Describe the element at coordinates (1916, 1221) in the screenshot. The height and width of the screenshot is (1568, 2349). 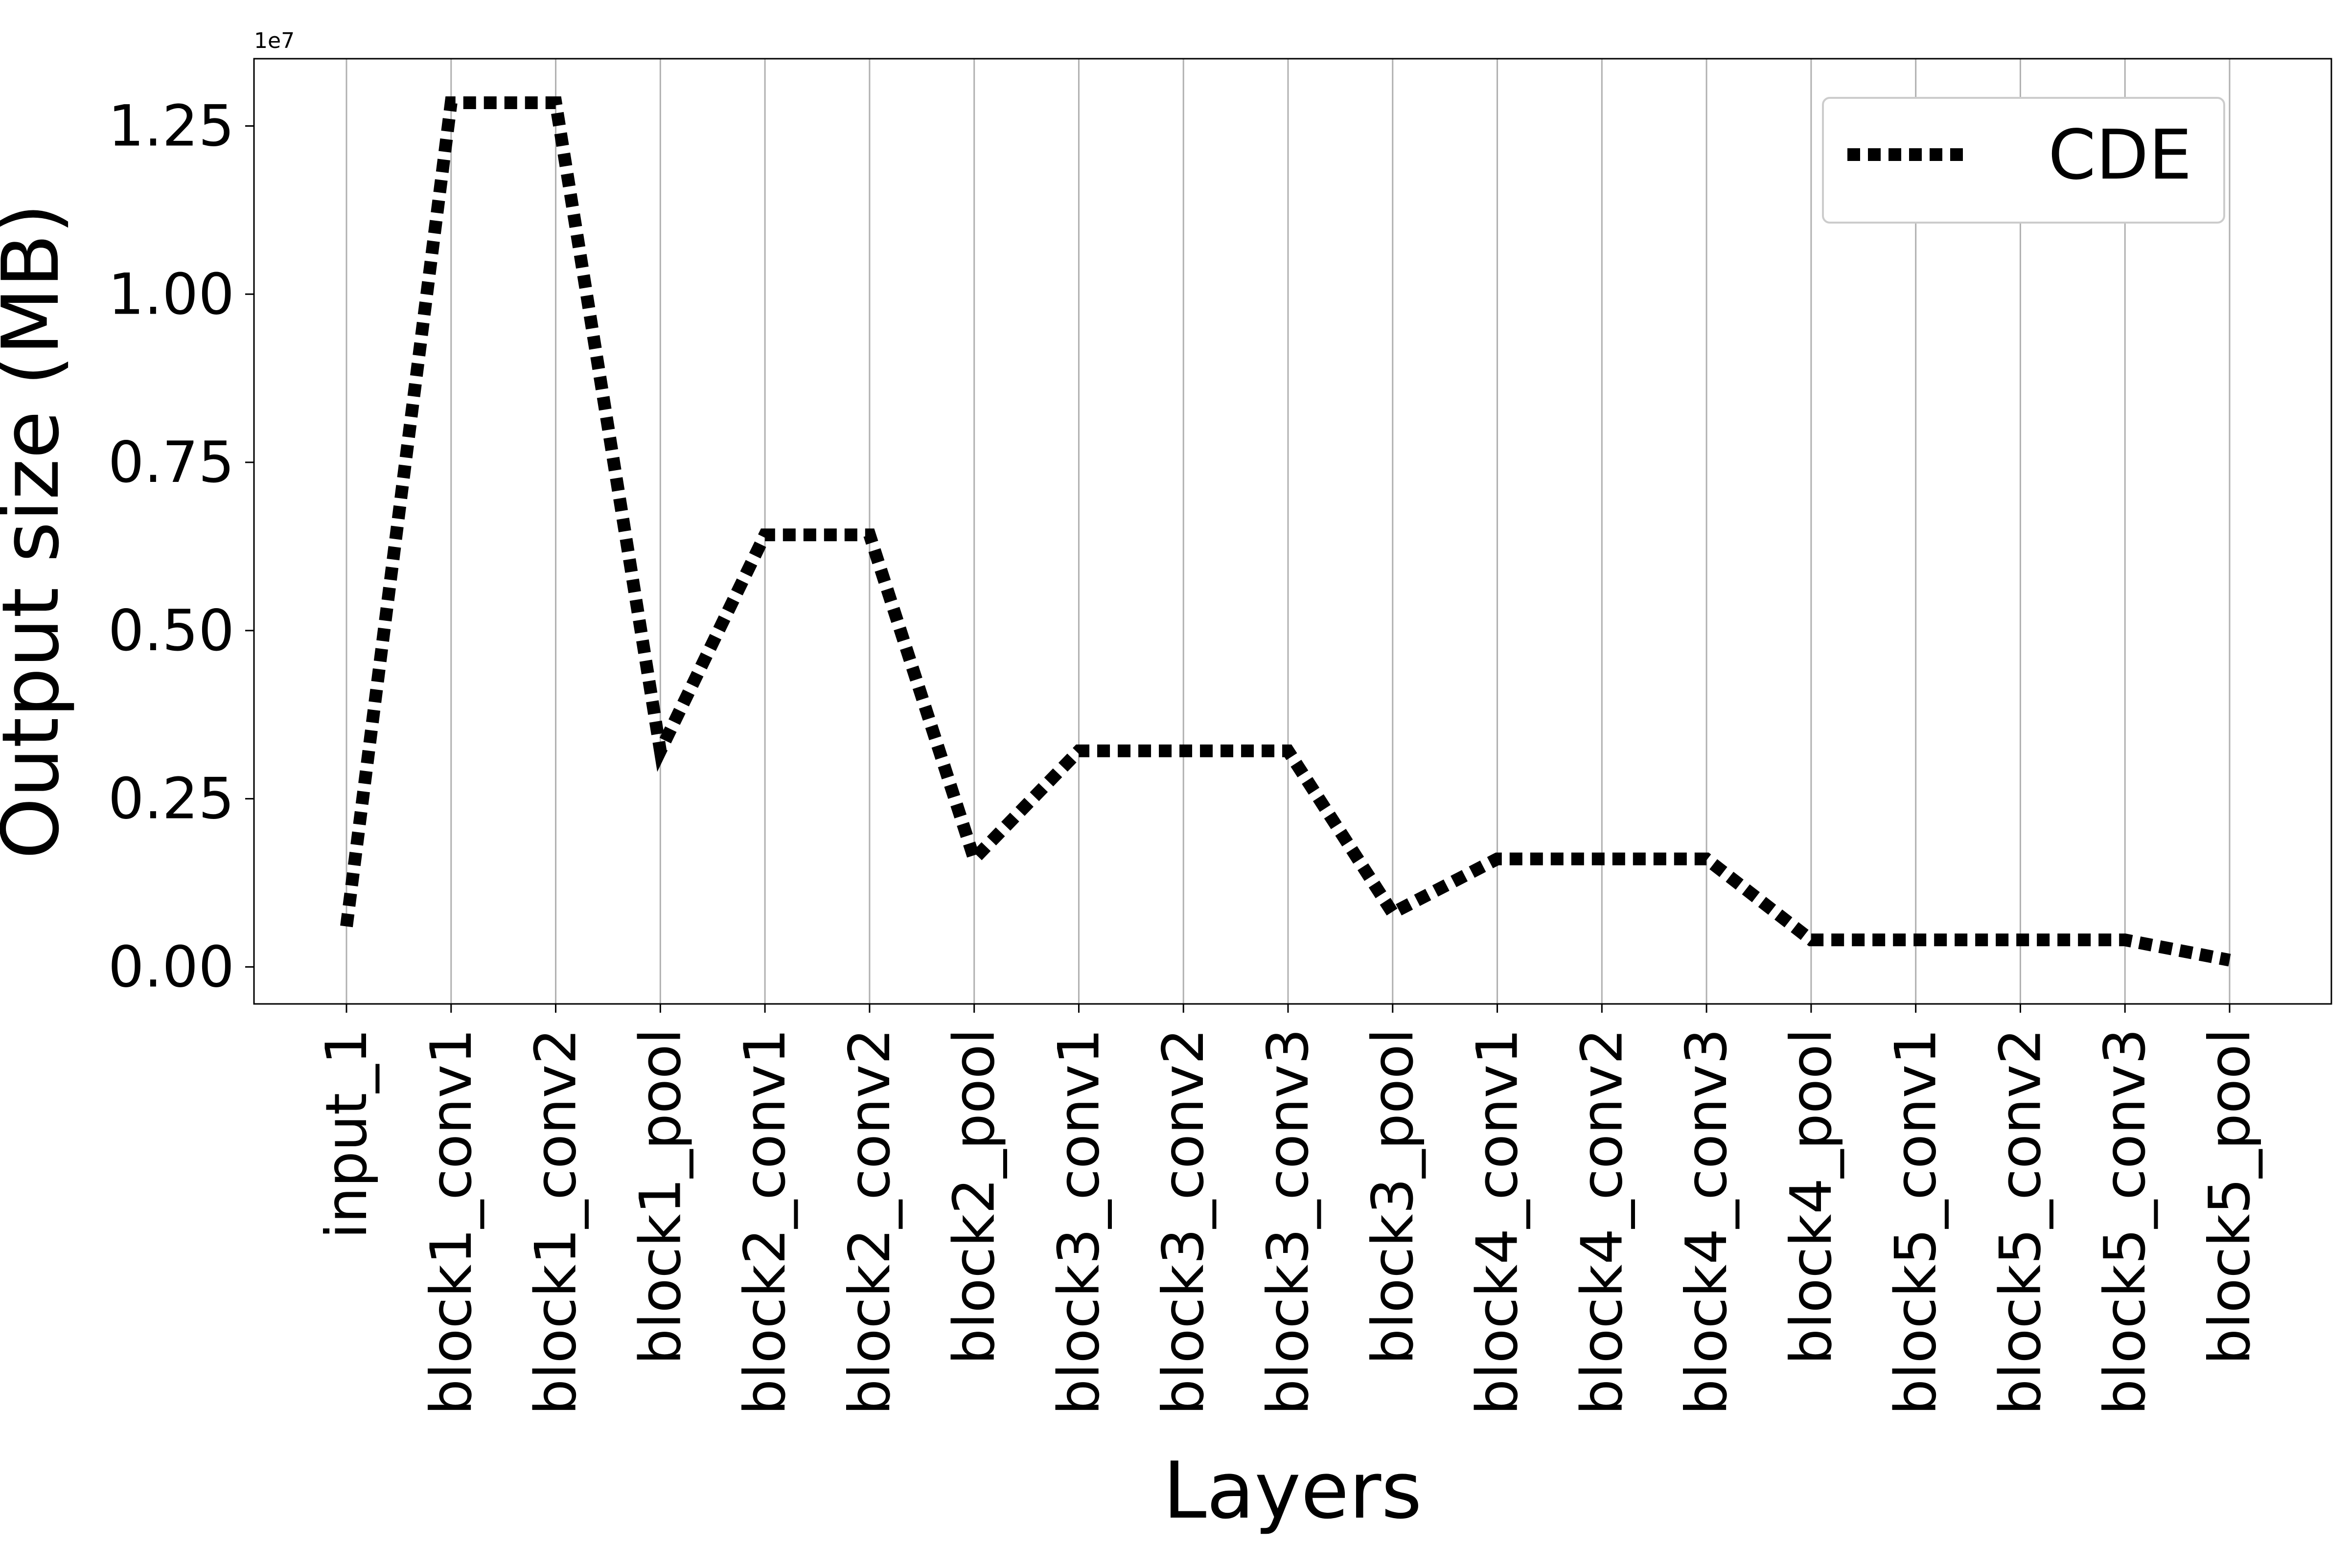
I see `x-tick-label: block5_conv1` at that location.